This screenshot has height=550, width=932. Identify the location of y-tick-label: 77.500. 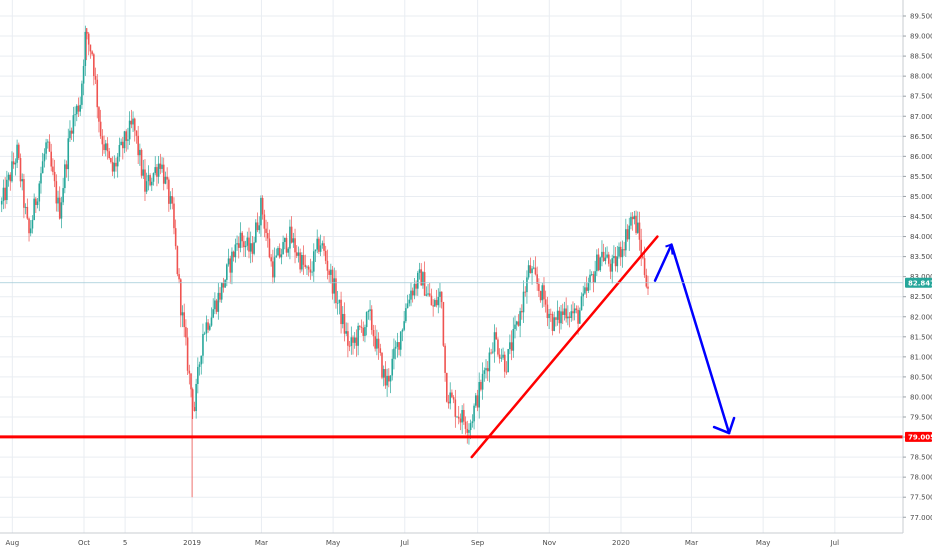
(921, 498).